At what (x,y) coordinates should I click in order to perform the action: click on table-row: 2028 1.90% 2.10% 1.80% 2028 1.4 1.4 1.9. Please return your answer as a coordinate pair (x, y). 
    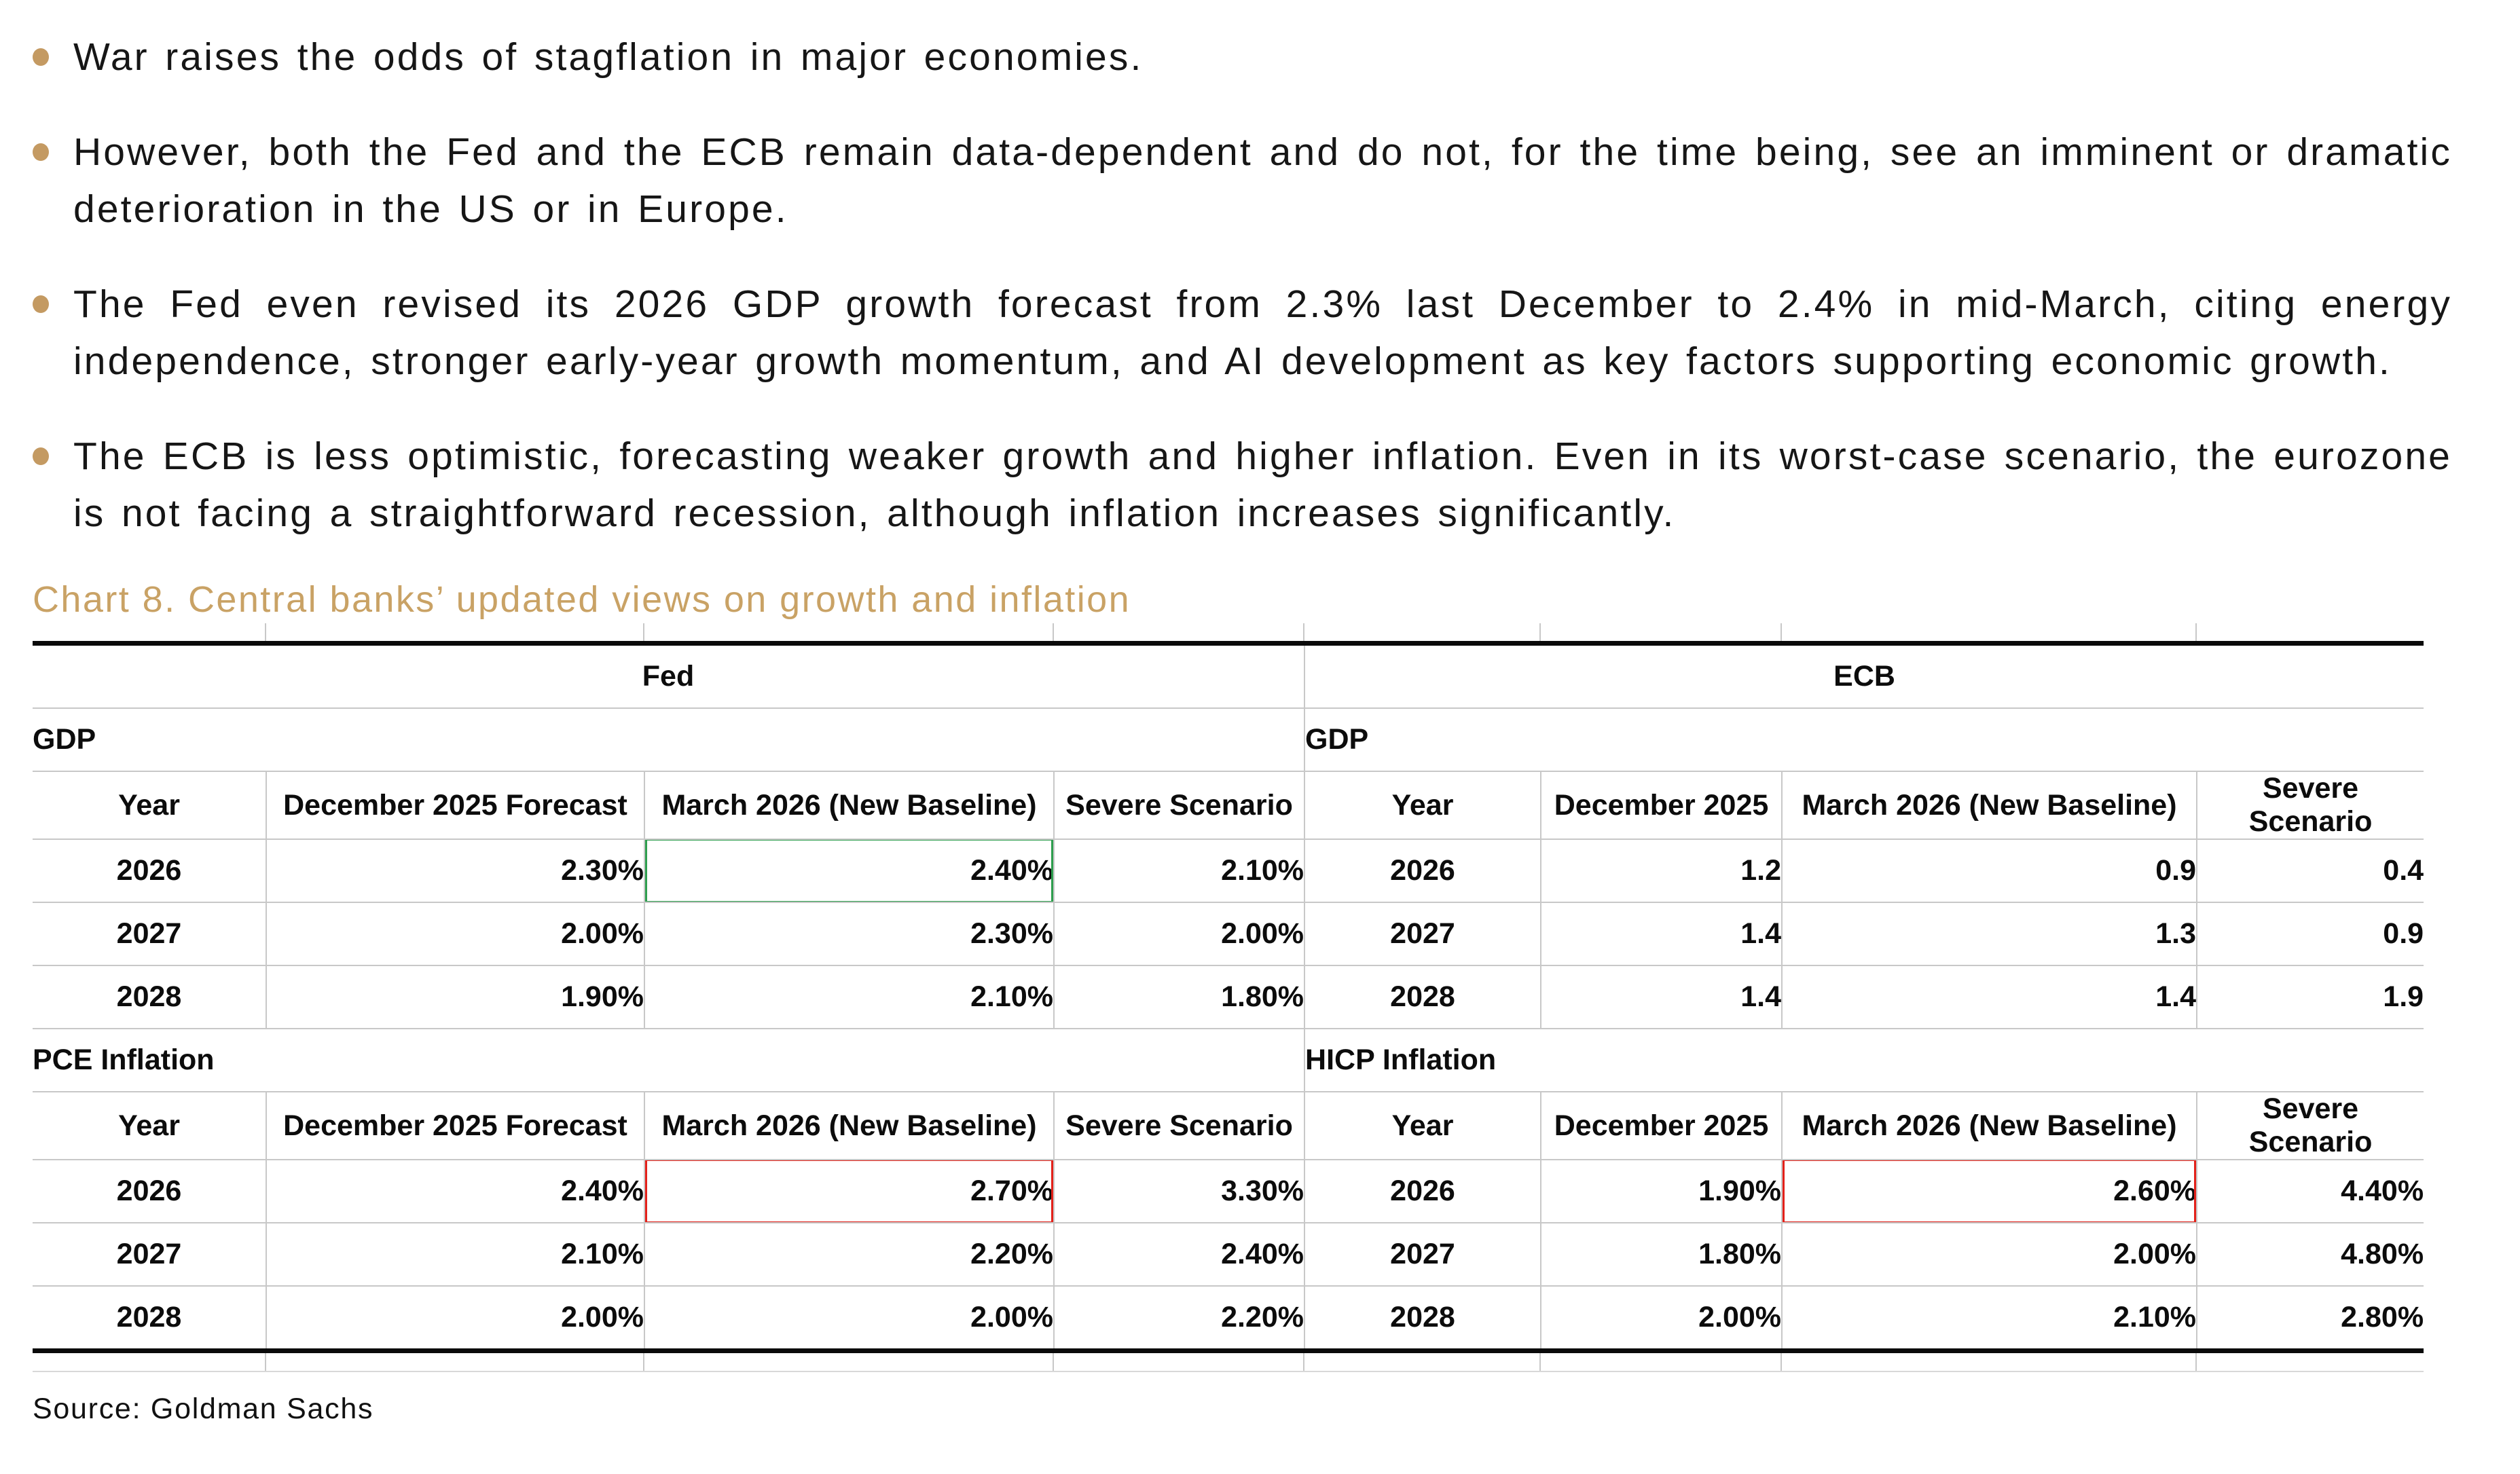
    Looking at the image, I should click on (1229, 997).